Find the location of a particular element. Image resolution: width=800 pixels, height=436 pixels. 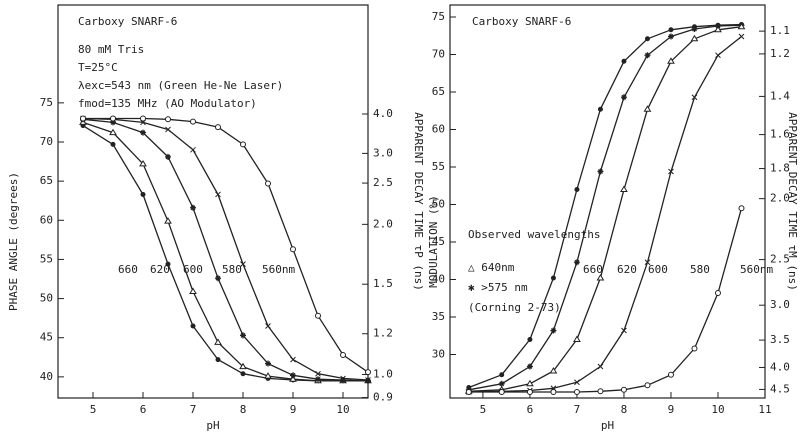

annotation: fmod=135 MHz (AO Modulator) is located at coordinates (167, 103).